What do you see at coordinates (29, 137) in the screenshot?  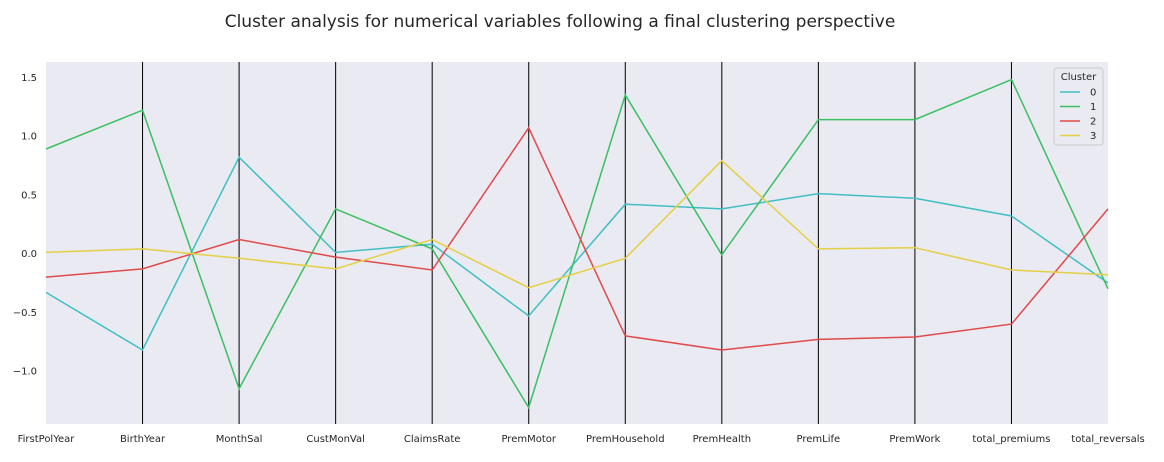 I see `y-tick-label: 1.0` at bounding box center [29, 137].